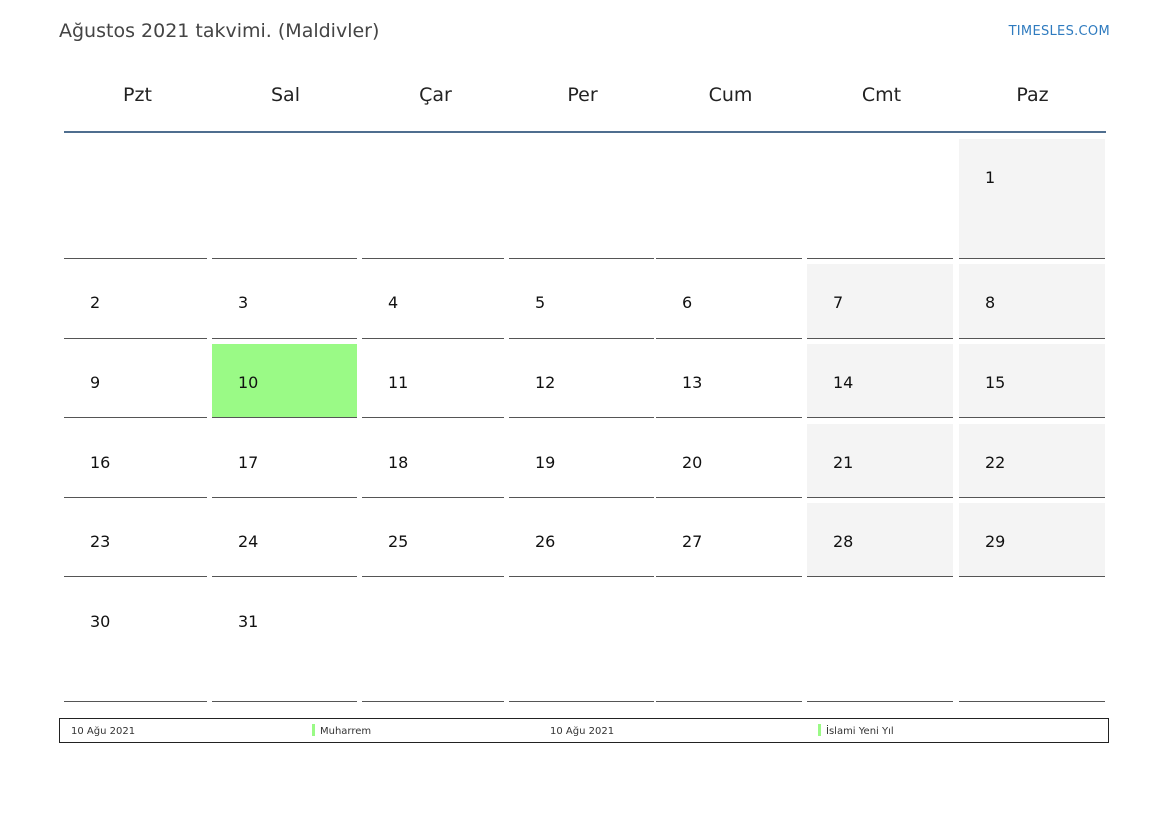 Image resolution: width=1169 pixels, height=827 pixels. Describe the element at coordinates (1059, 31) in the screenshot. I see `brand-link: TIMESLES.COM` at that location.